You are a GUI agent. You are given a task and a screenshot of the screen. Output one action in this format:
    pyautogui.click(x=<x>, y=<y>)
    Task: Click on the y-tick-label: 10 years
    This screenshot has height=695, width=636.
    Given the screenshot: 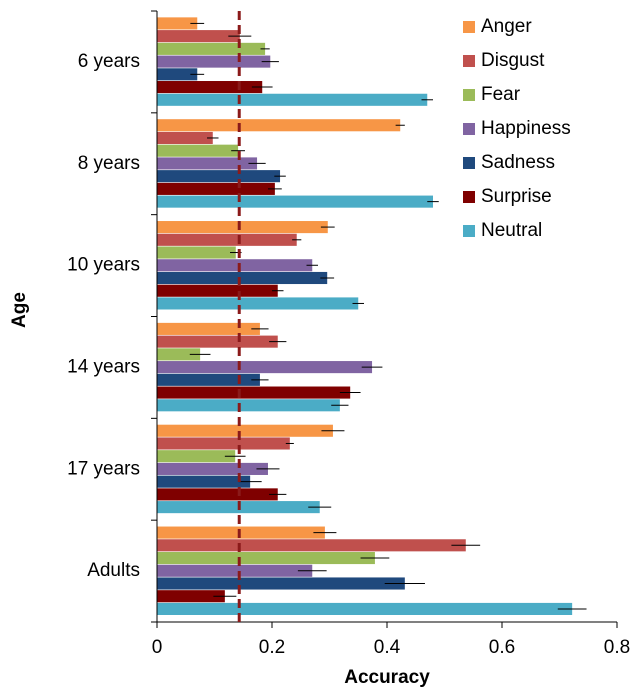 What is the action you would take?
    pyautogui.click(x=103, y=265)
    